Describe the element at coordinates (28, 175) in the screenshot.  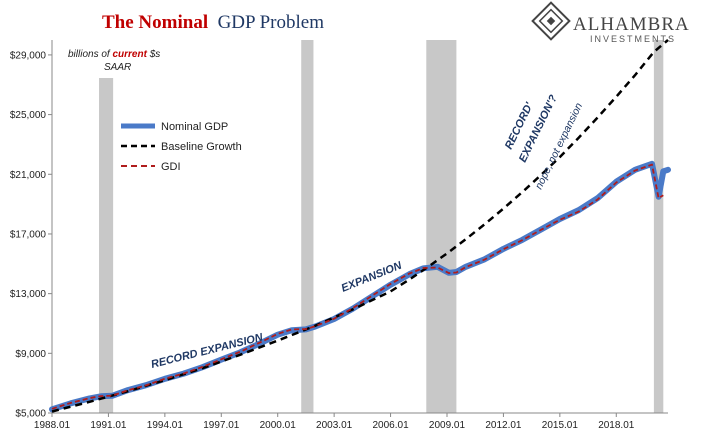
I see `y-tick-label: $21,000` at that location.